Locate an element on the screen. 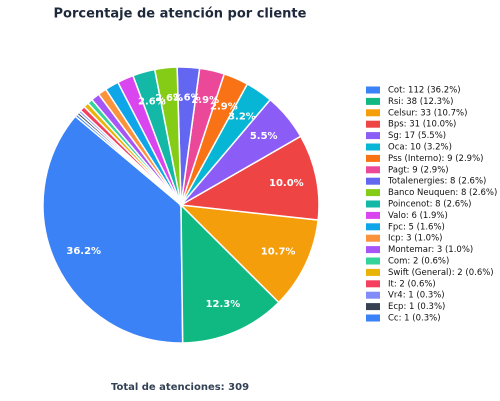 This screenshot has width=500, height=401. legend-label: Icp: 3 (1.0%) is located at coordinates (415, 239).